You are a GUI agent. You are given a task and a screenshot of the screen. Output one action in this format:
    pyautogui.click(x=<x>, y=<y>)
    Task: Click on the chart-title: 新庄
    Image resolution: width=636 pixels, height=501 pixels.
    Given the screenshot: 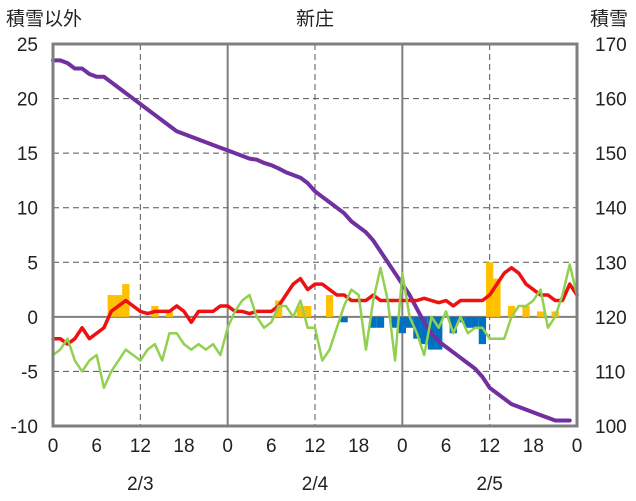 What is the action you would take?
    pyautogui.click(x=315, y=19)
    